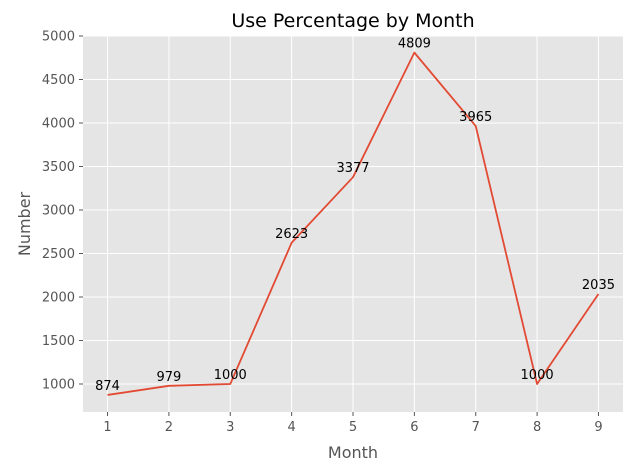  I want to click on data-label: 2623, so click(291, 234).